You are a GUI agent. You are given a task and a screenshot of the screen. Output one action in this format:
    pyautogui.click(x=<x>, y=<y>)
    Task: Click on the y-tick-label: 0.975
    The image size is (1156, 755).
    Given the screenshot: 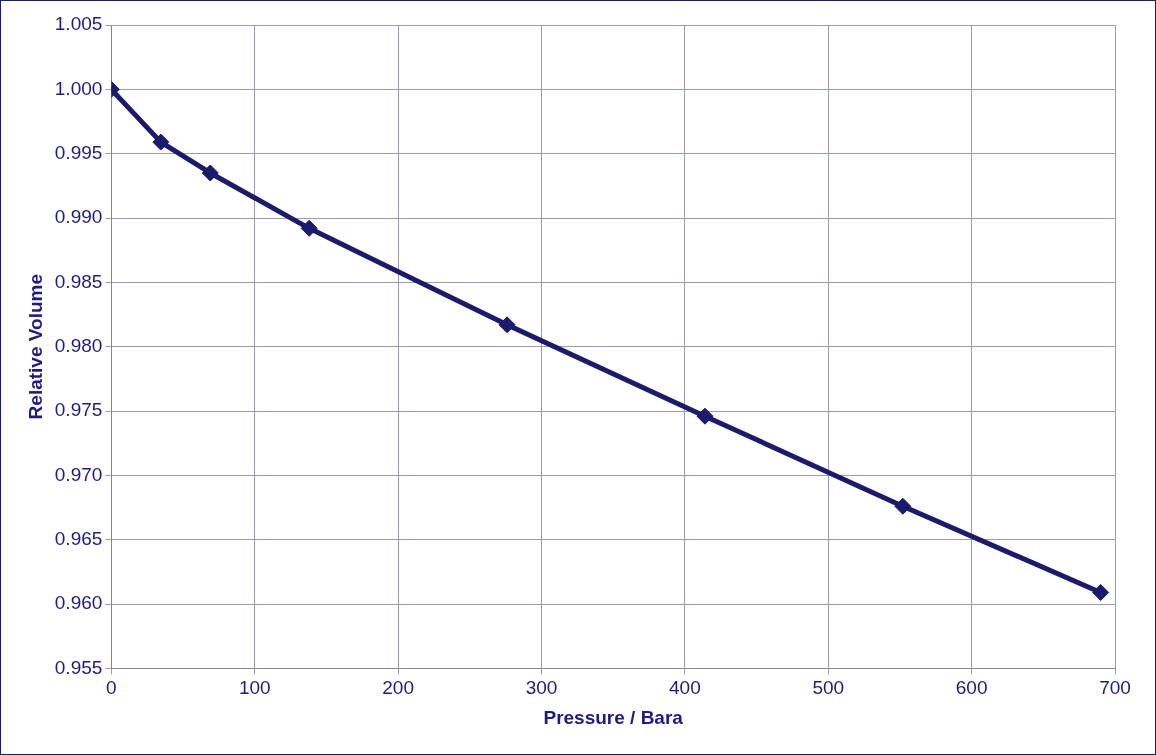 What is the action you would take?
    pyautogui.click(x=78, y=410)
    